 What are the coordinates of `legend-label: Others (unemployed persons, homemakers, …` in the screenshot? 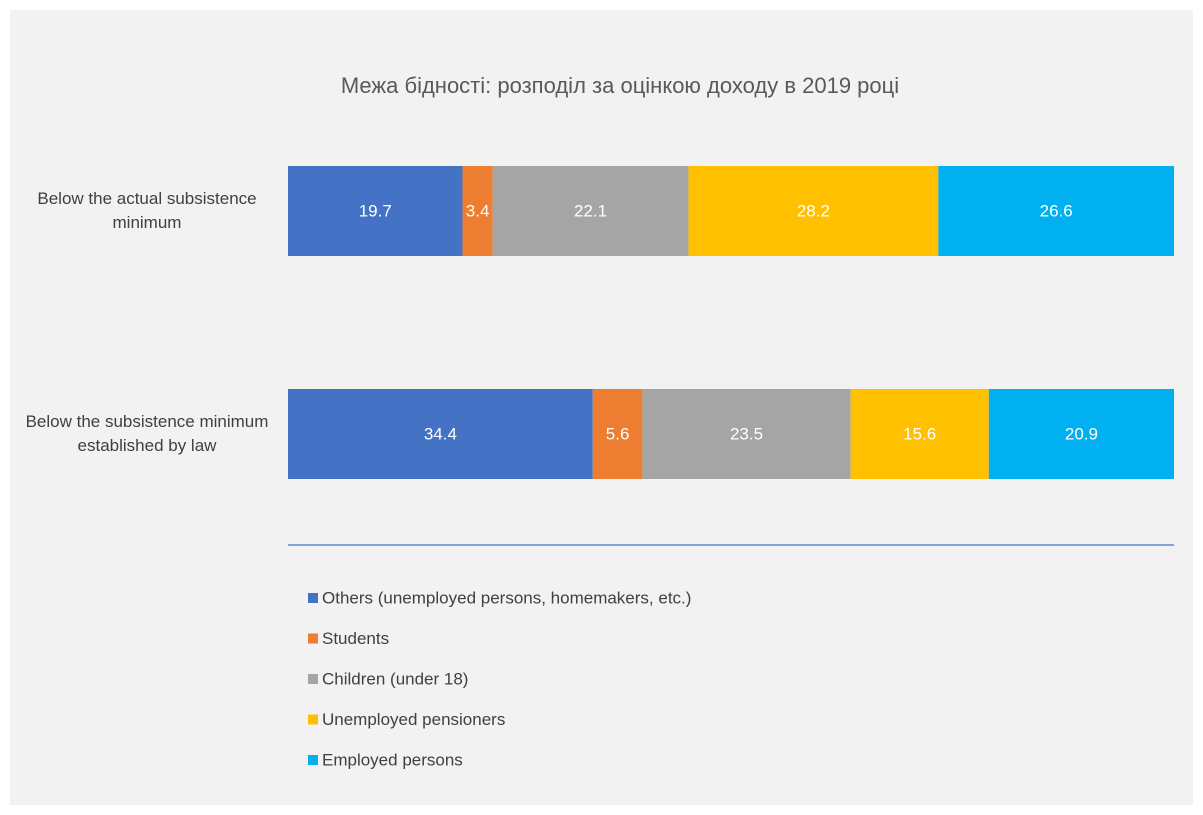 It's located at (506, 597).